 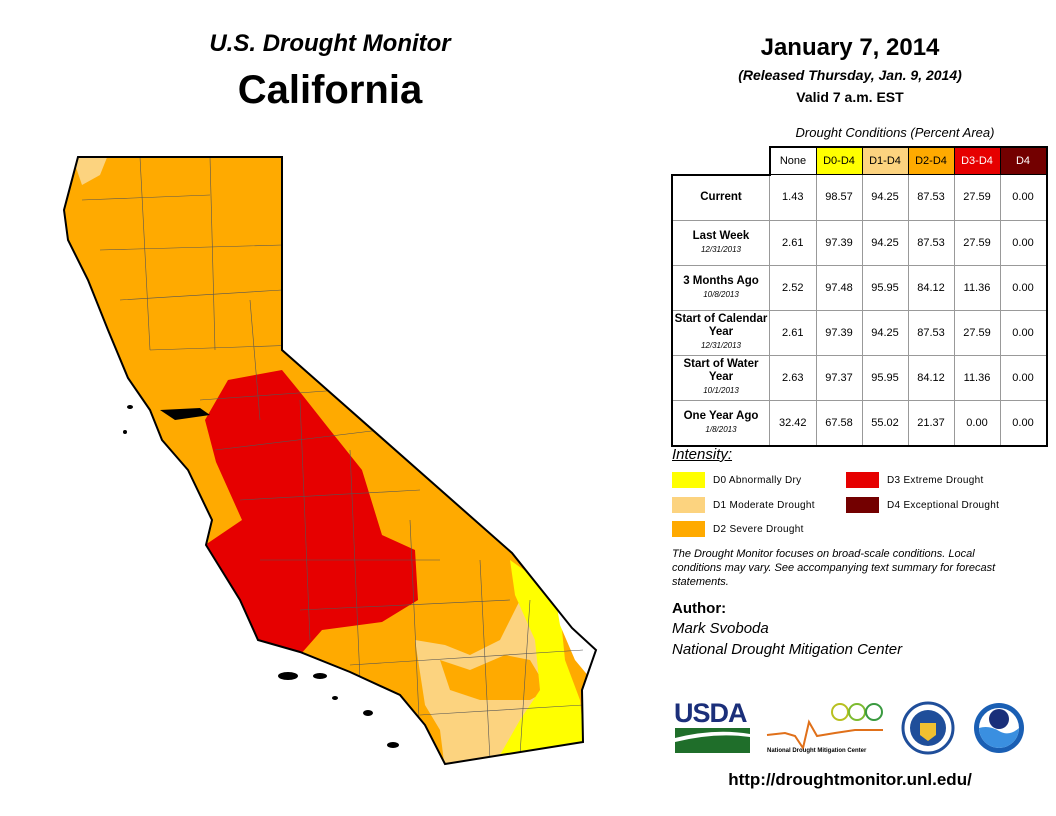 I want to click on noaa-logo-icon, so click(x=999, y=728).